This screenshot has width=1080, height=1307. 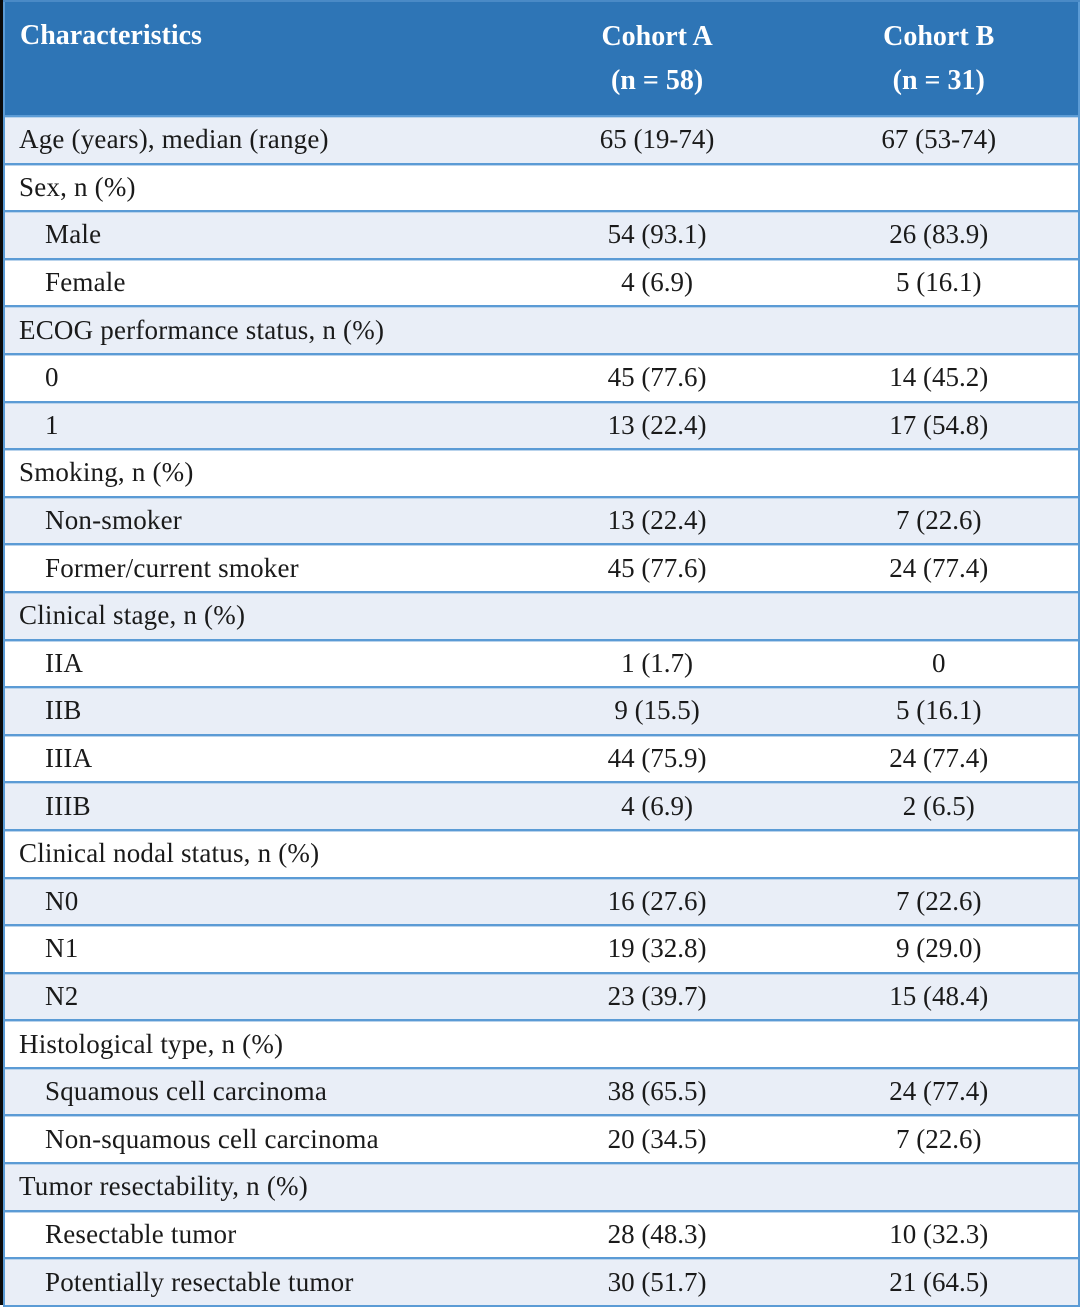 What do you see at coordinates (259, 1281) in the screenshot?
I see `row-label: Potentially resectable tumor` at bounding box center [259, 1281].